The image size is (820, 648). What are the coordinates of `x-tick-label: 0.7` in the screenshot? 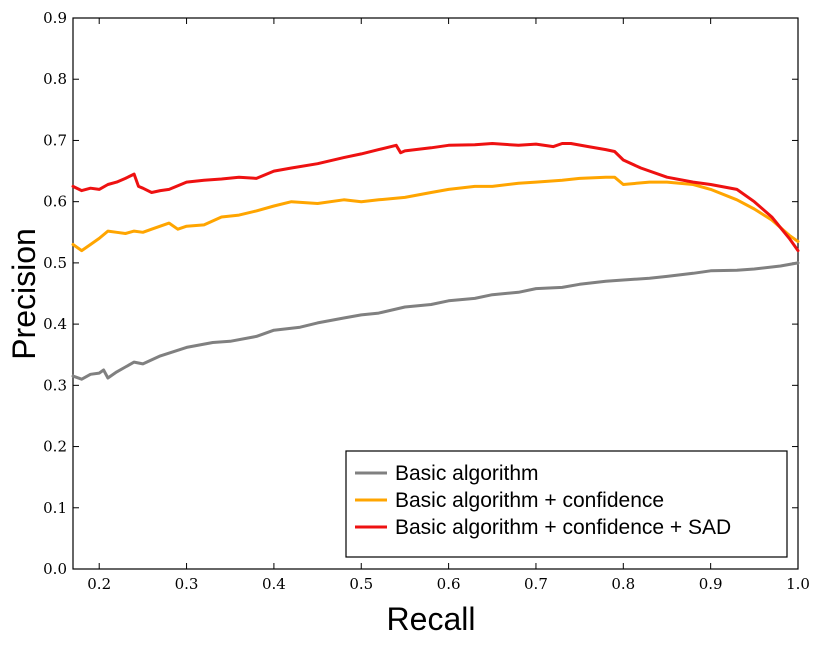 It's located at (536, 584).